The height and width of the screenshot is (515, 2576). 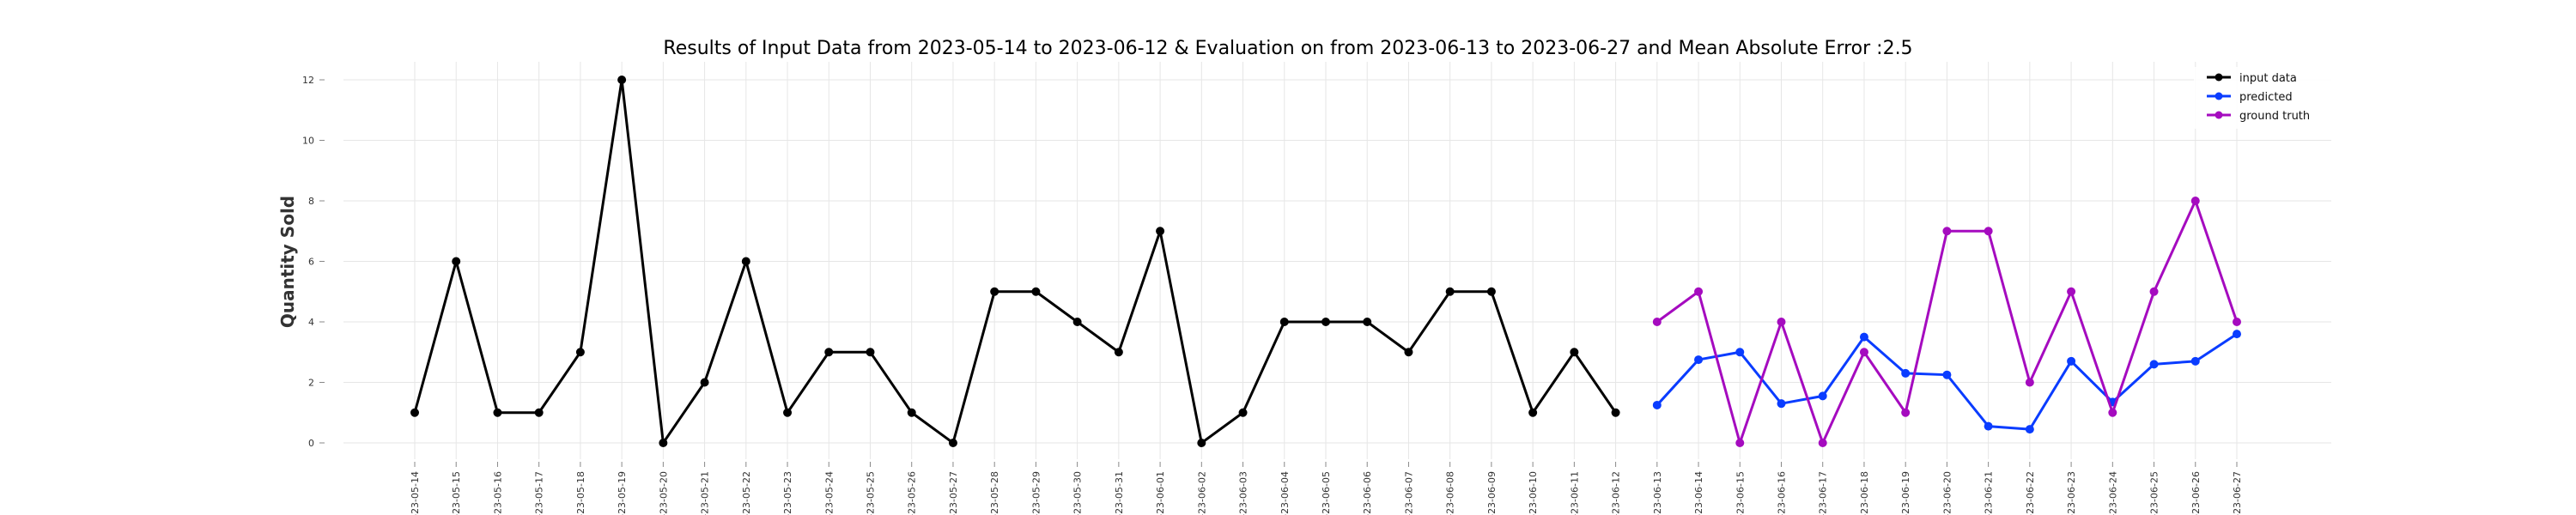 What do you see at coordinates (954, 493) in the screenshot?
I see `x-tick-label: -23-05-27` at bounding box center [954, 493].